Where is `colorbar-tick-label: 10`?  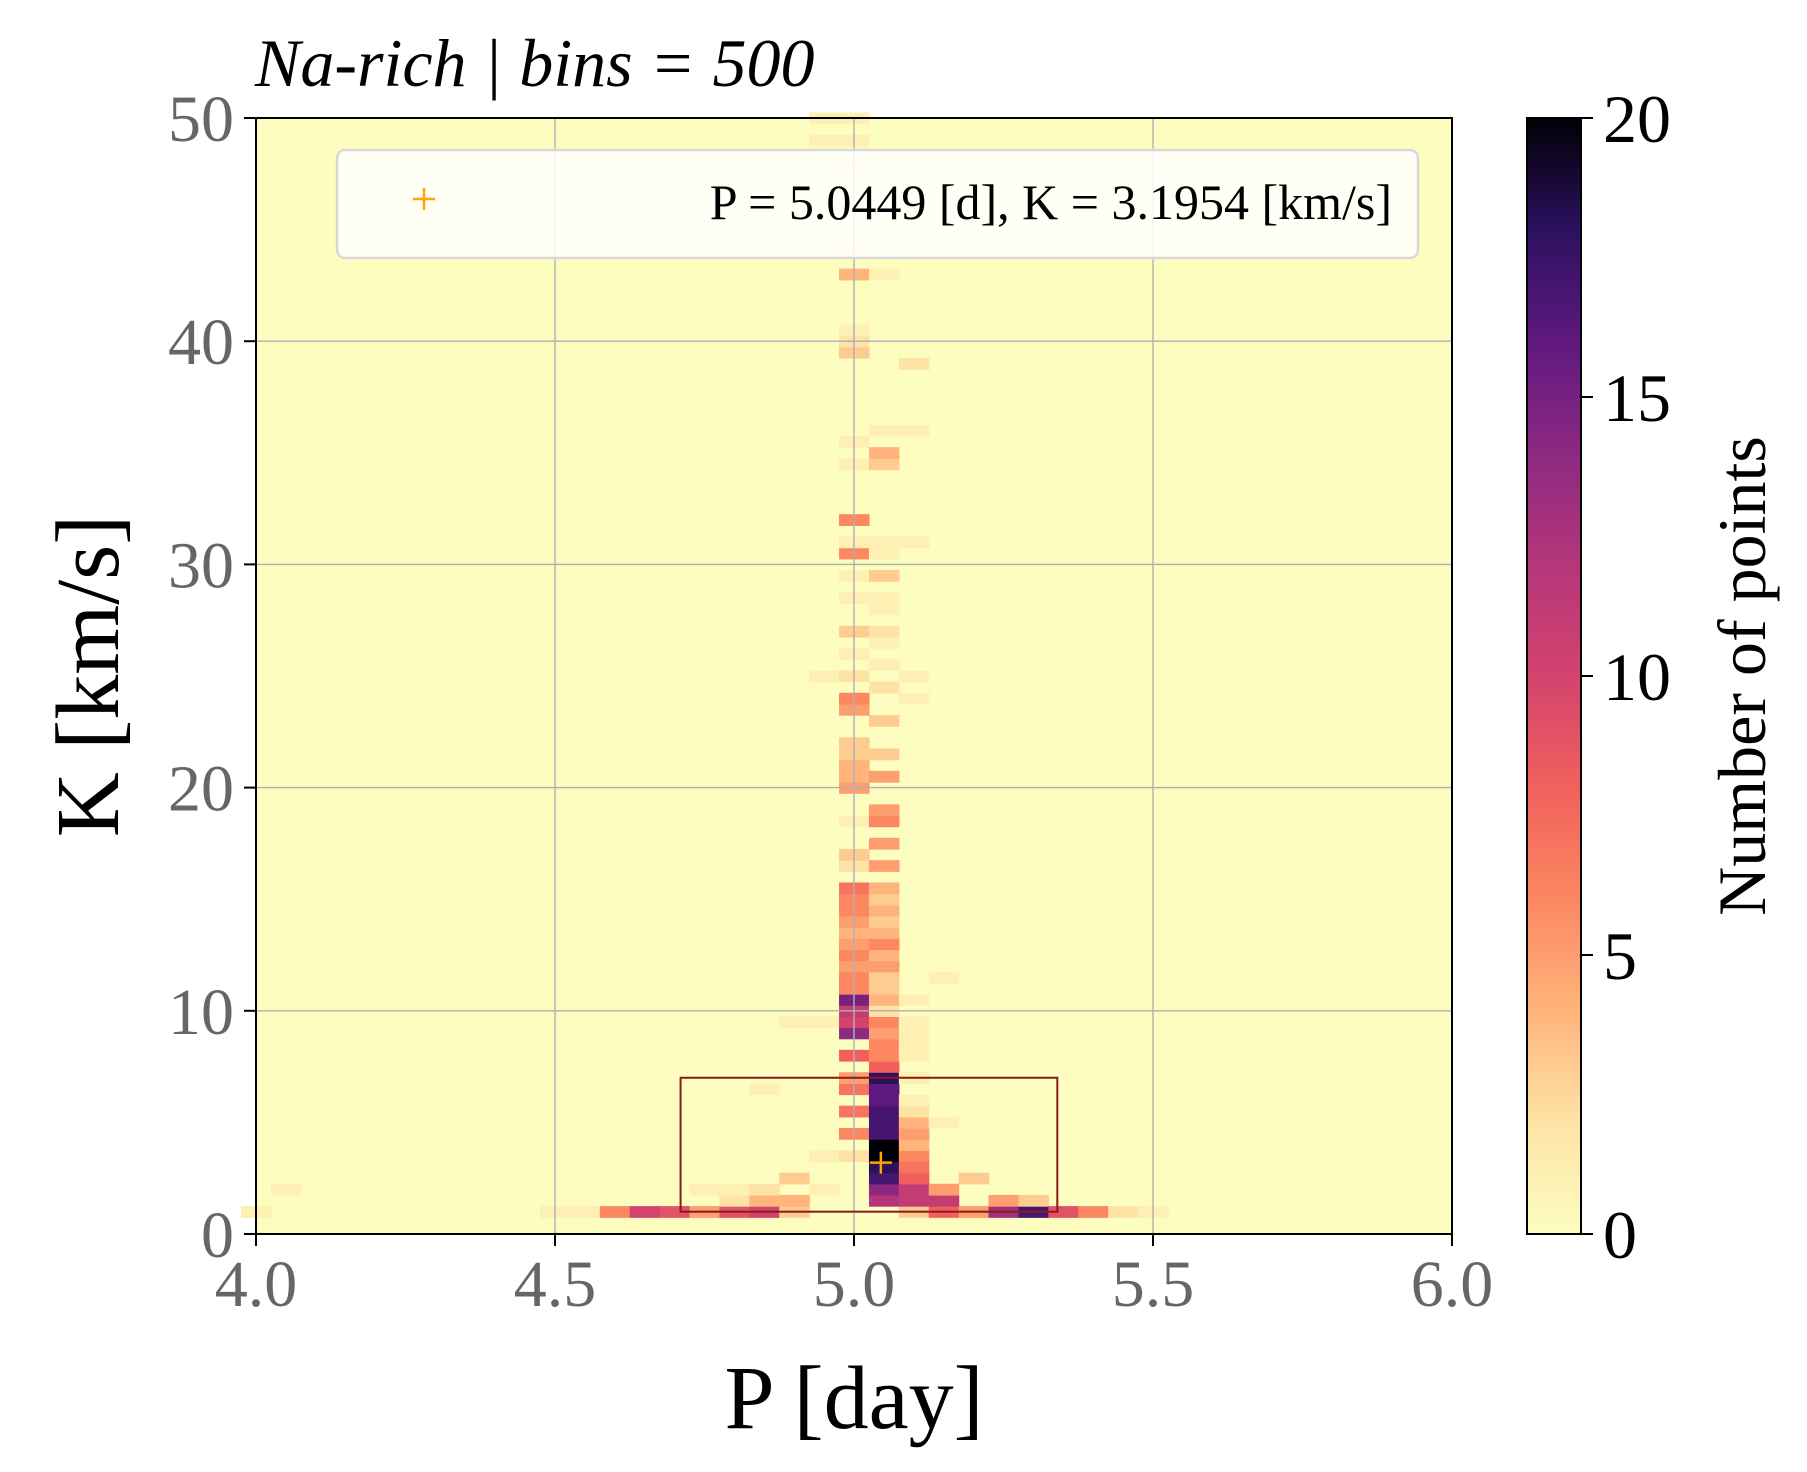 colorbar-tick-label: 10 is located at coordinates (1637, 677).